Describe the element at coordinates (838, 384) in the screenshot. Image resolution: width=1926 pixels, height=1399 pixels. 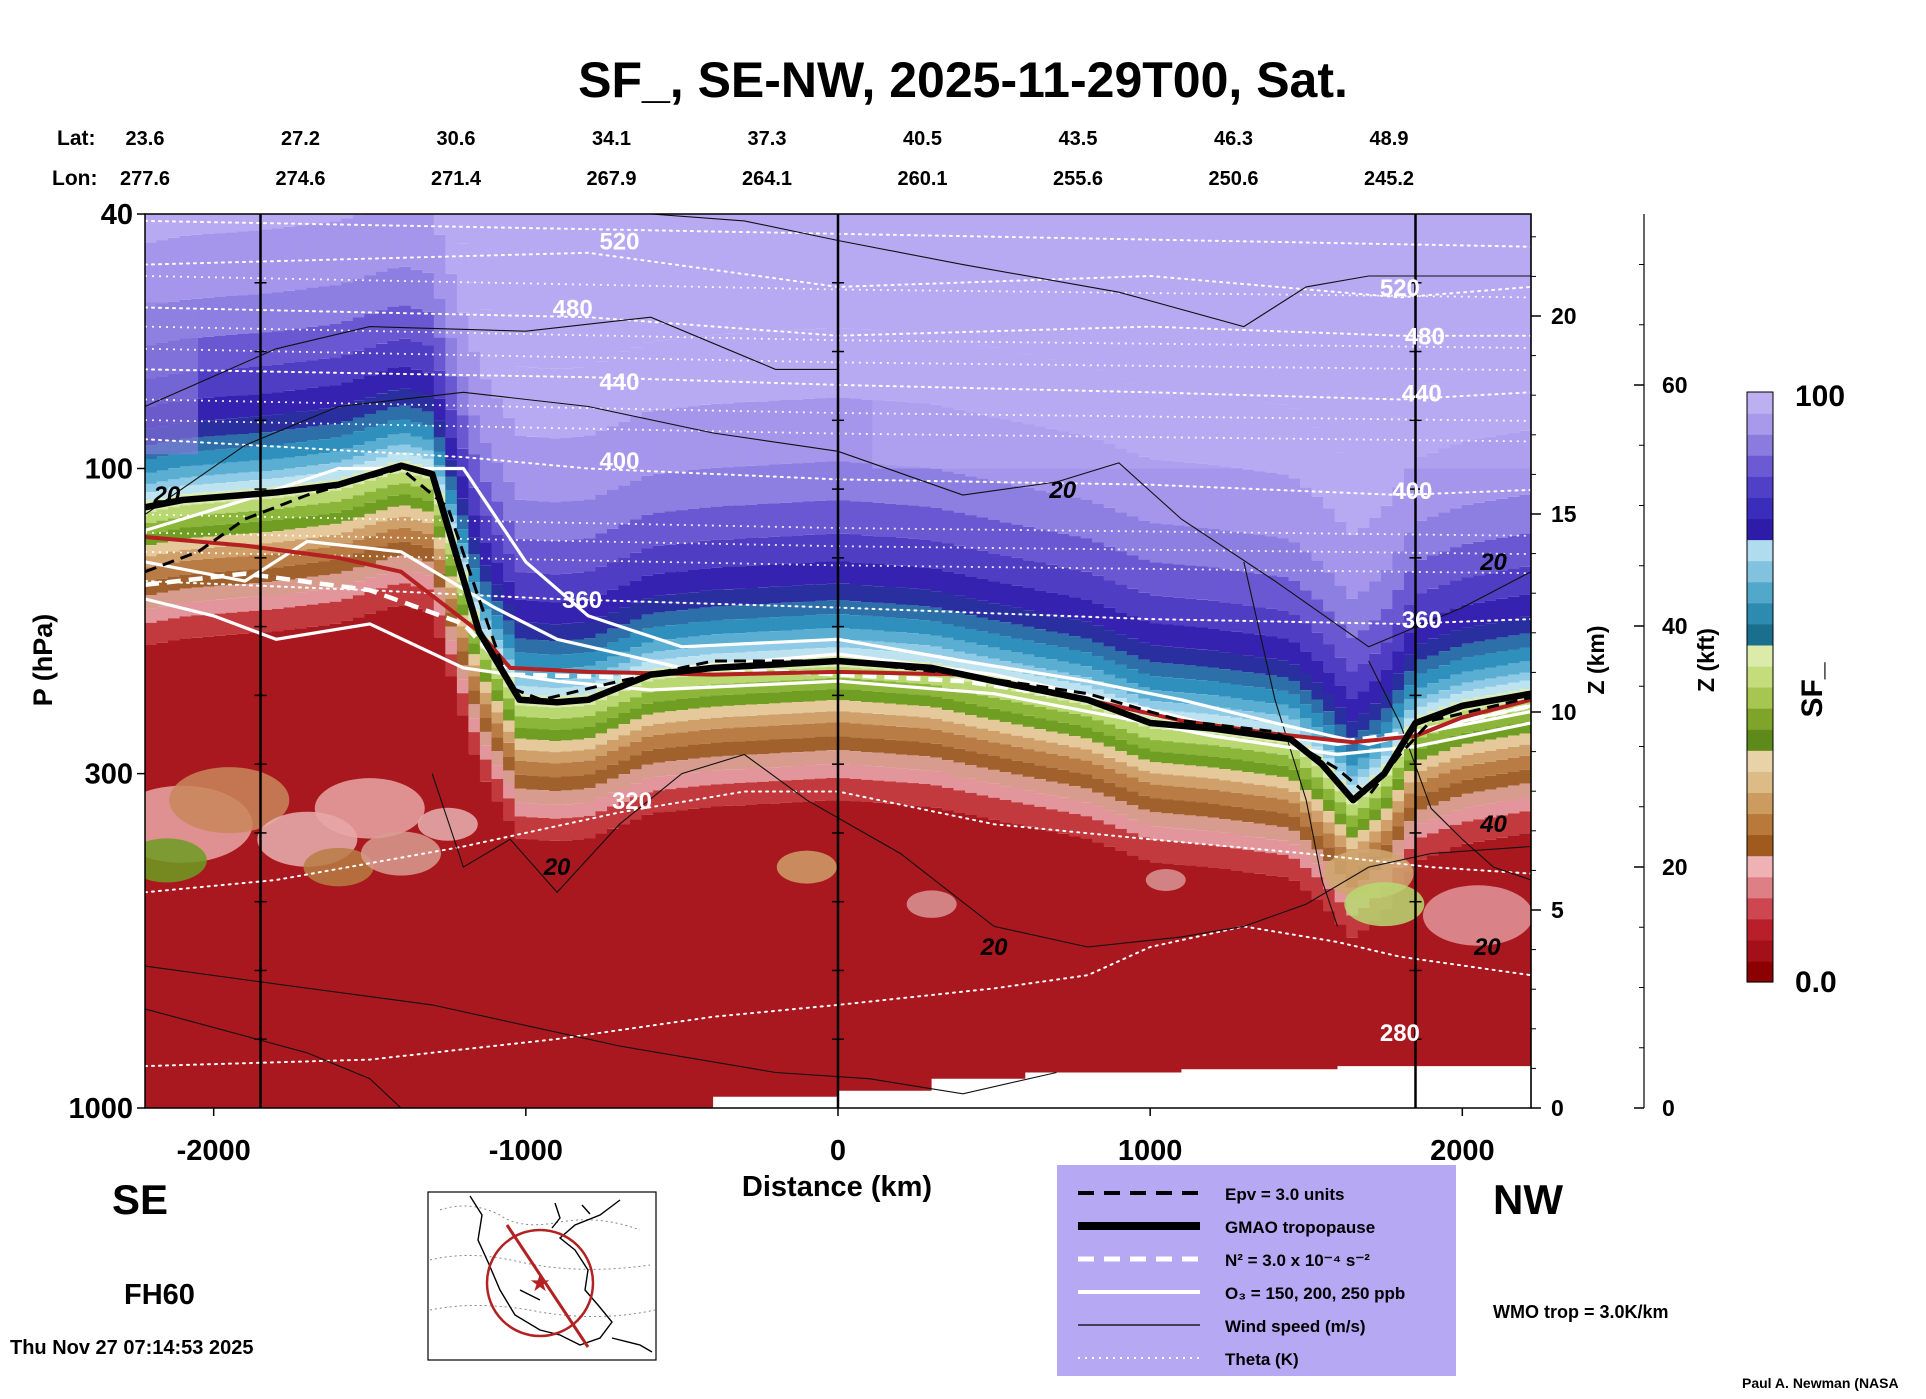
I see `theta-line` at that location.